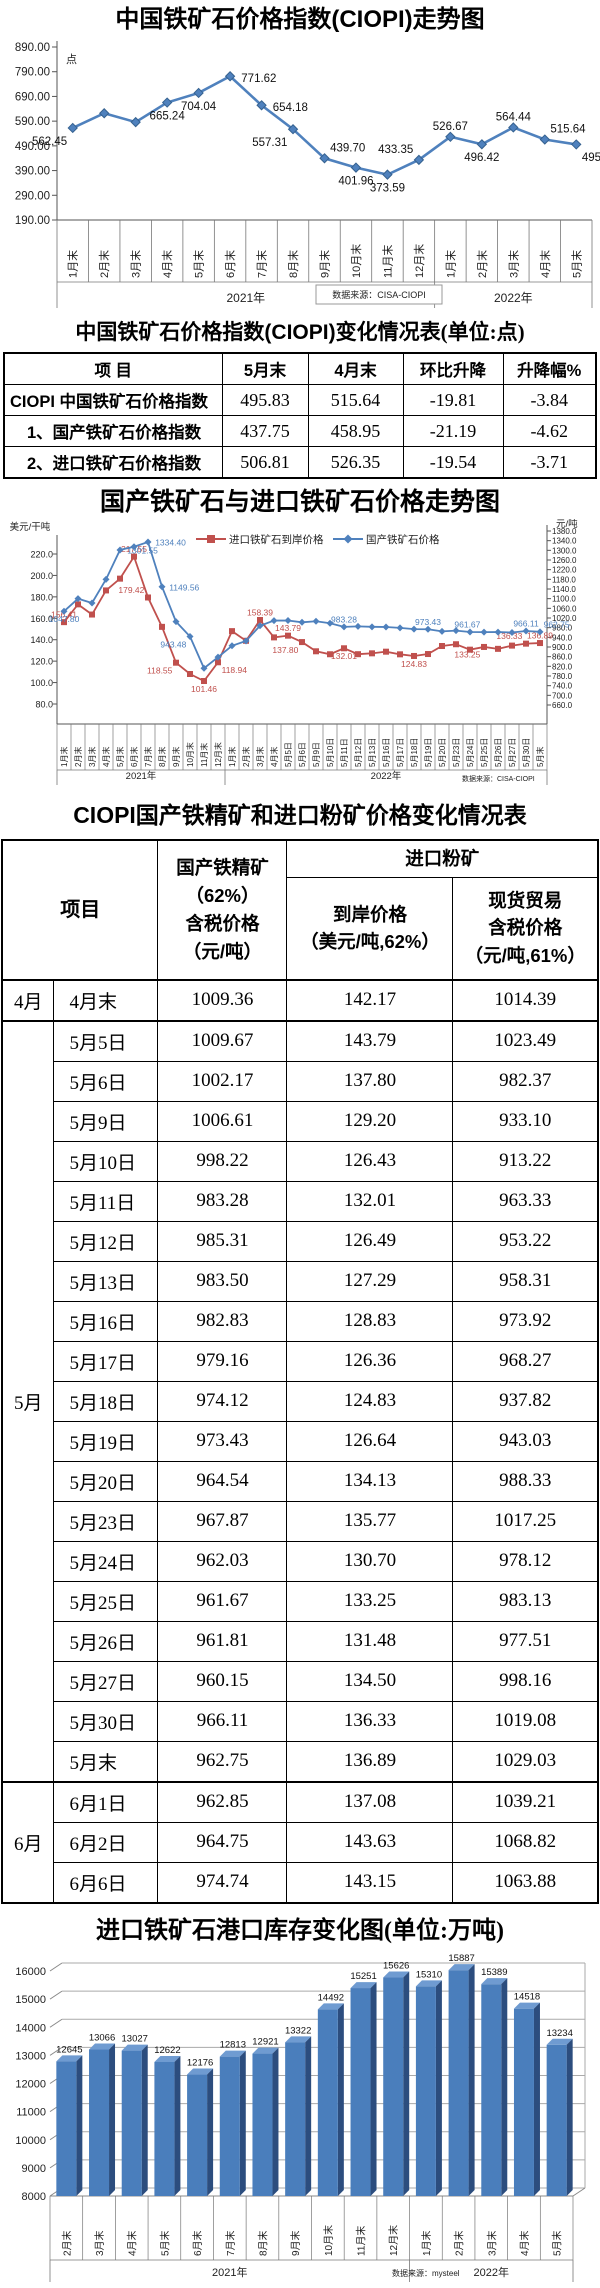  Describe the element at coordinates (442, 752) in the screenshot. I see `svg-text: 5月20日` at that location.